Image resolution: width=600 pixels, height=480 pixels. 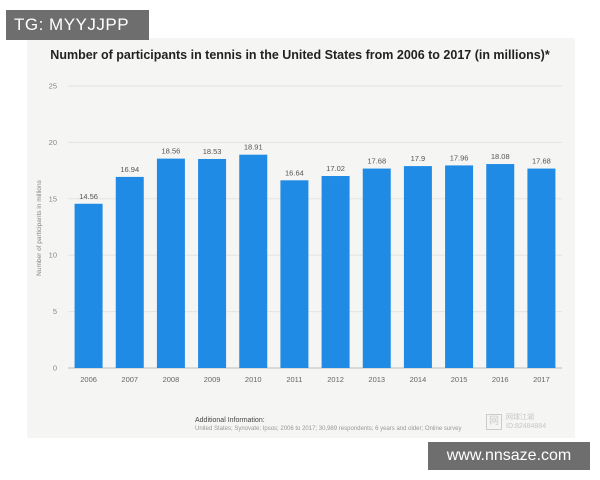 What do you see at coordinates (376, 379) in the screenshot?
I see `x-tick-label: 2013` at bounding box center [376, 379].